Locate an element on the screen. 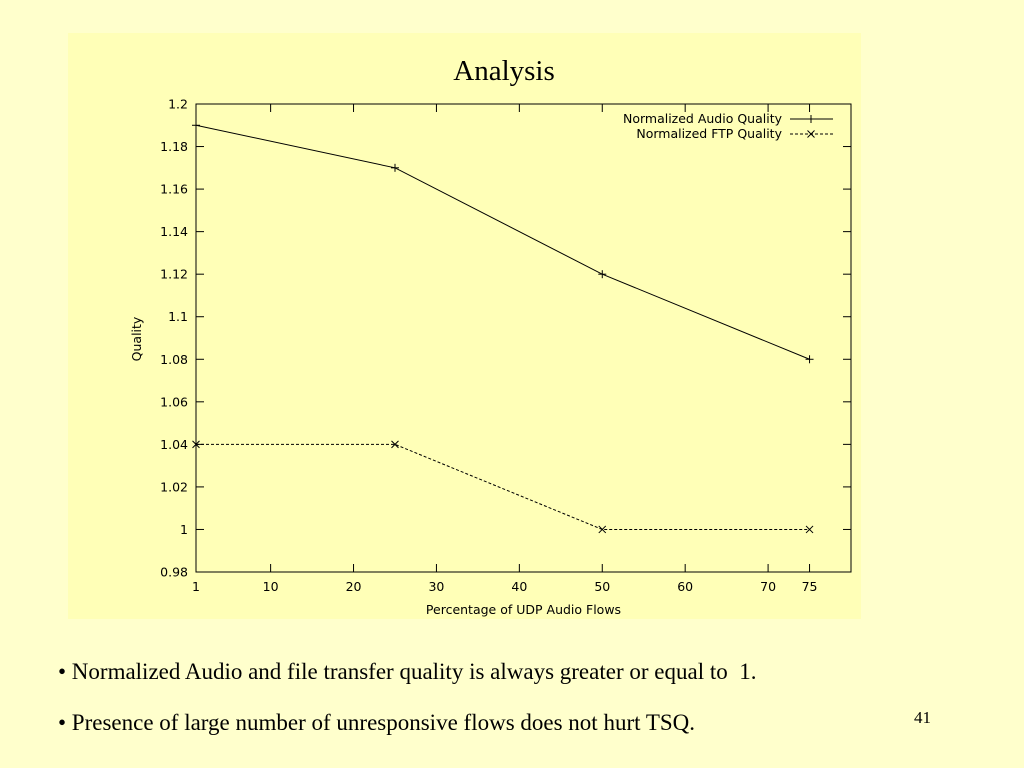 This screenshot has height=768, width=1024. chart-title: Analysis is located at coordinates (504, 71).